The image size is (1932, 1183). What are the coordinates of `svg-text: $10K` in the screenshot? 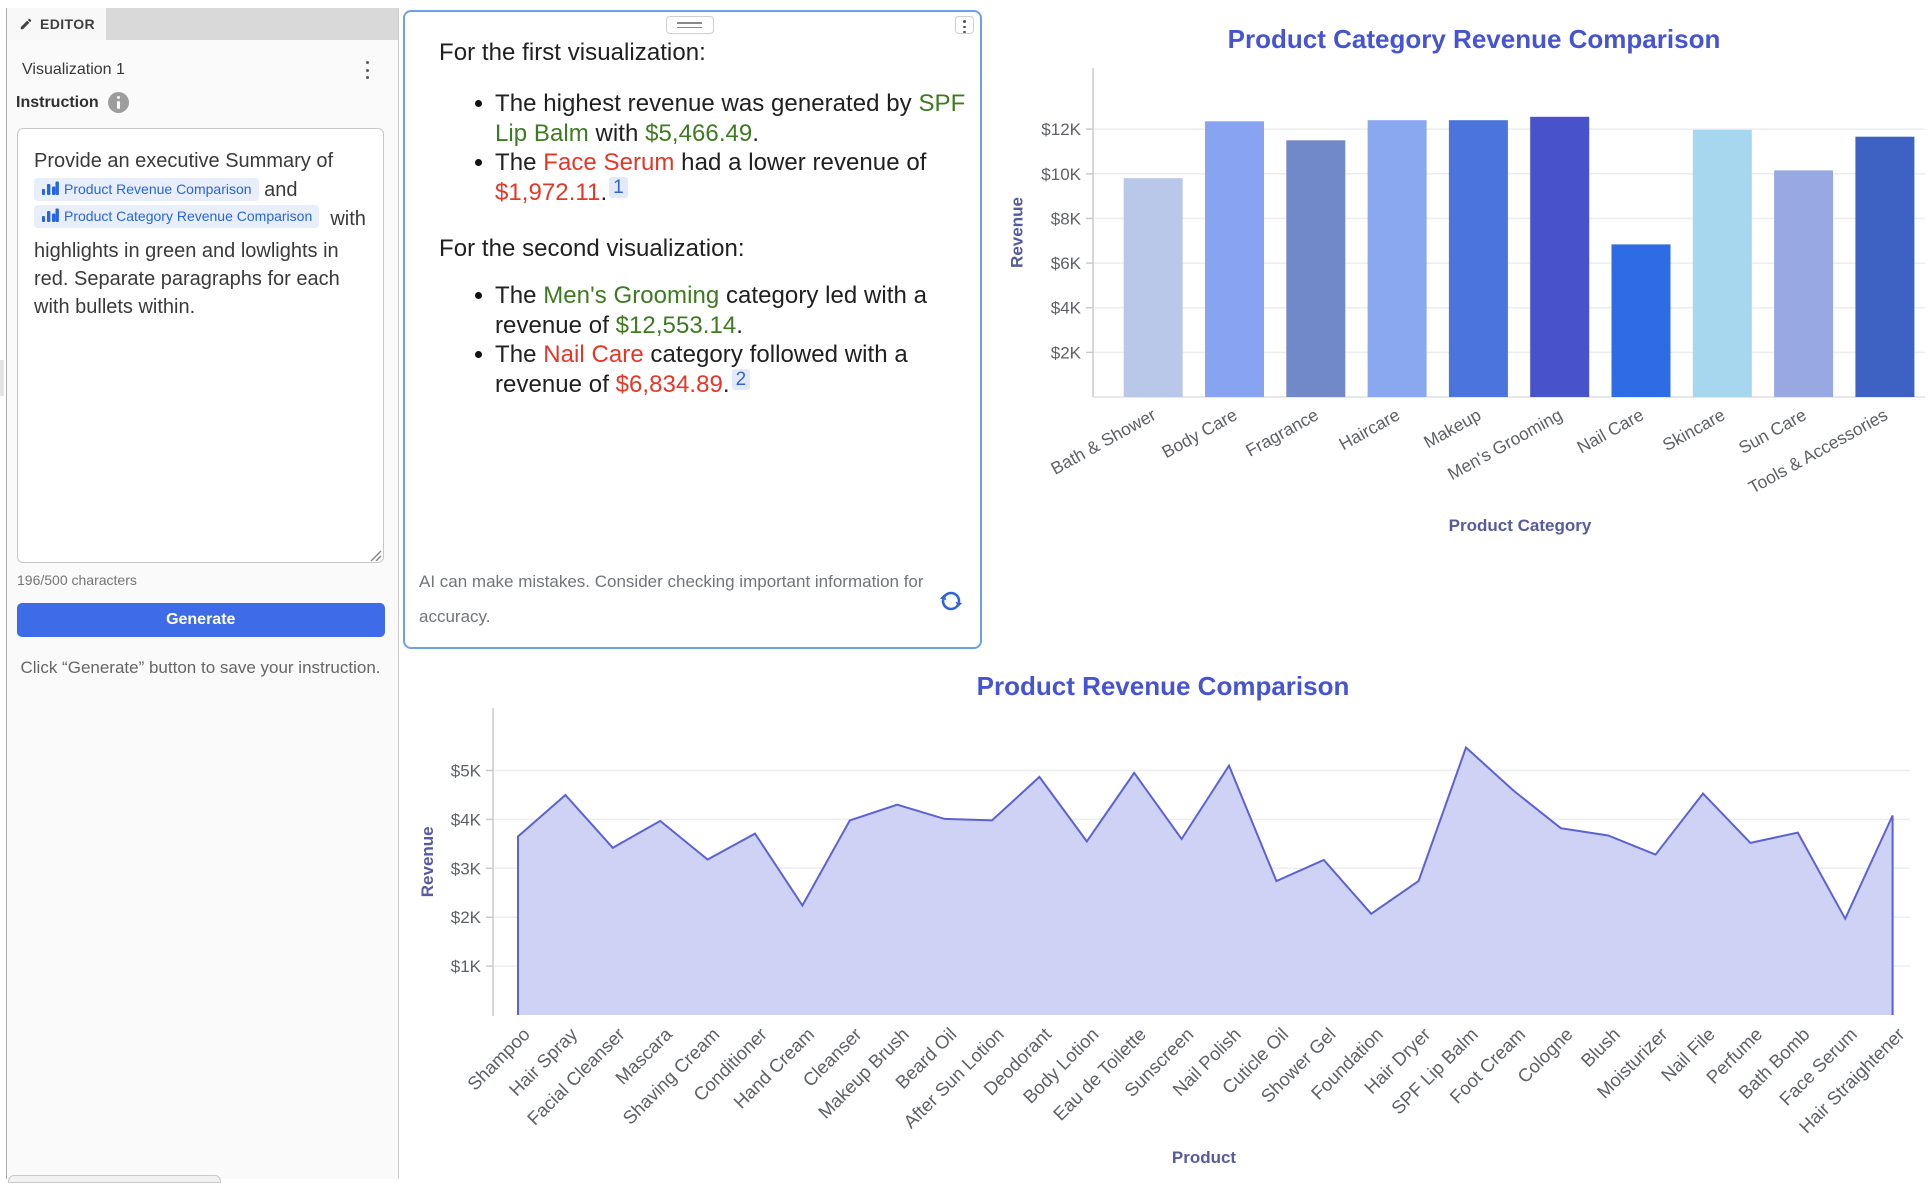 It's located at (1061, 174).